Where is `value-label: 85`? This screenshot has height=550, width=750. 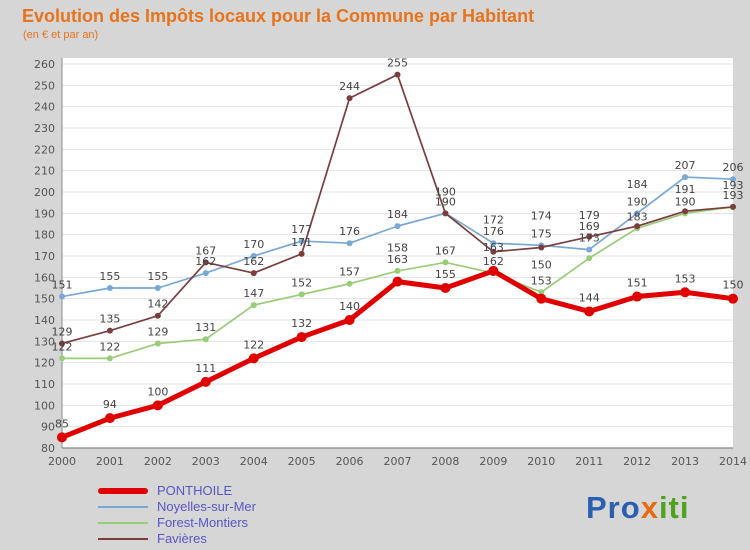
value-label: 85 is located at coordinates (62, 423).